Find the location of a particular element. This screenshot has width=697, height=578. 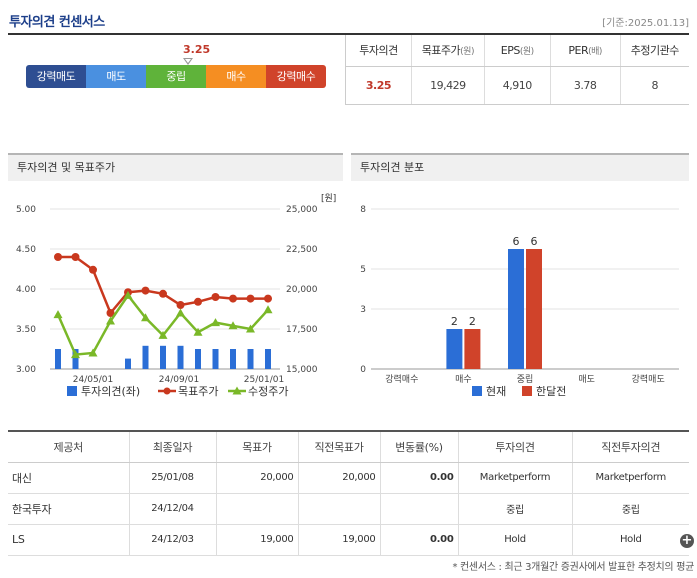

opinion-price-panel-title: 투자의견 및 목표주가 is located at coordinates (175, 167).